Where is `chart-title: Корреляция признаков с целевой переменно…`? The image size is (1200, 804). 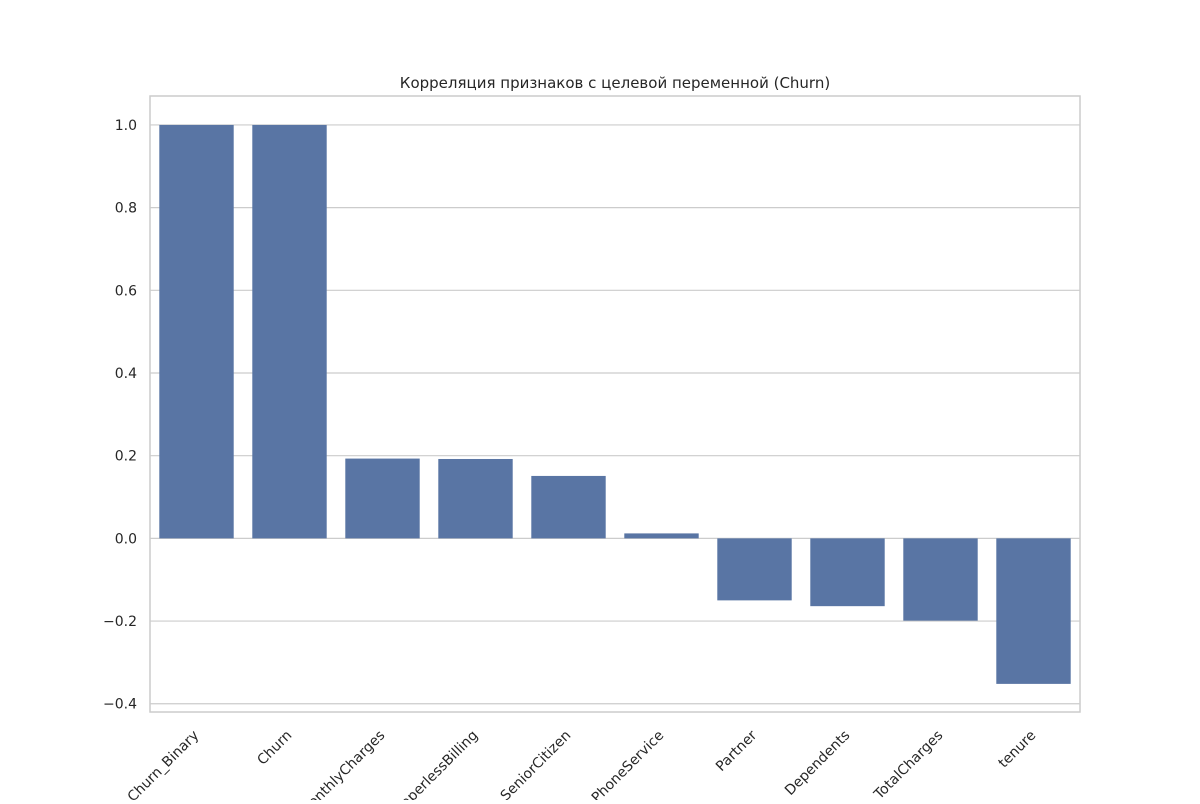
chart-title: Корреляция признаков с целевой переменно… is located at coordinates (615, 83).